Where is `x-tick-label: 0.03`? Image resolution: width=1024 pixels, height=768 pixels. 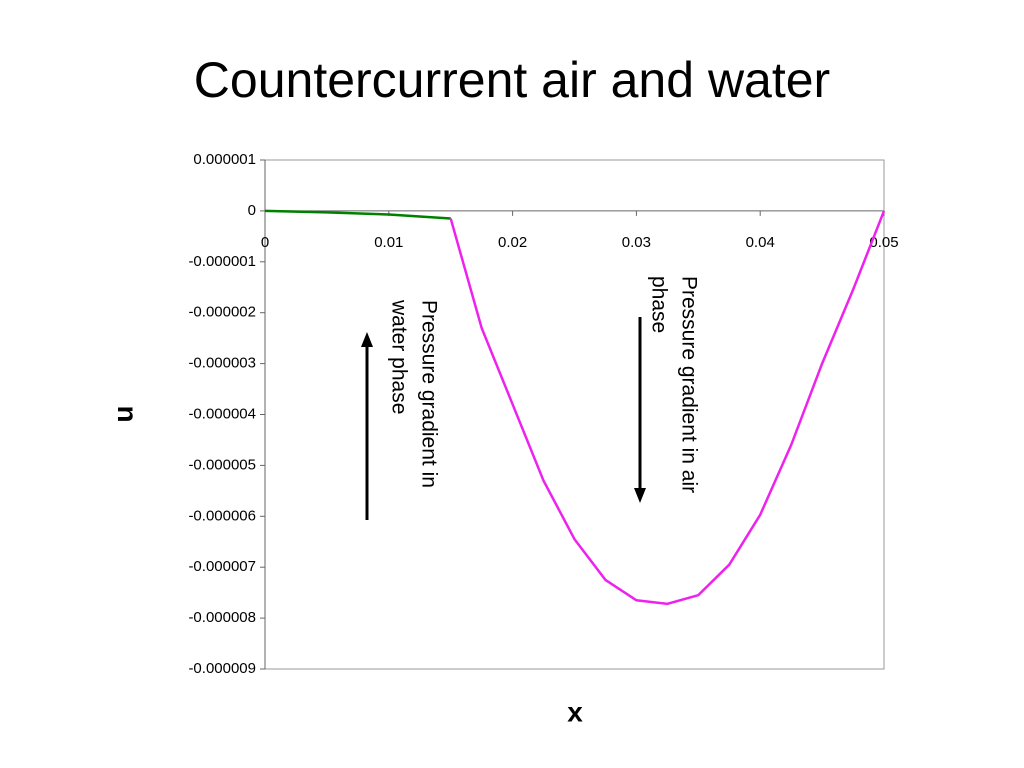 x-tick-label: 0.03 is located at coordinates (636, 242).